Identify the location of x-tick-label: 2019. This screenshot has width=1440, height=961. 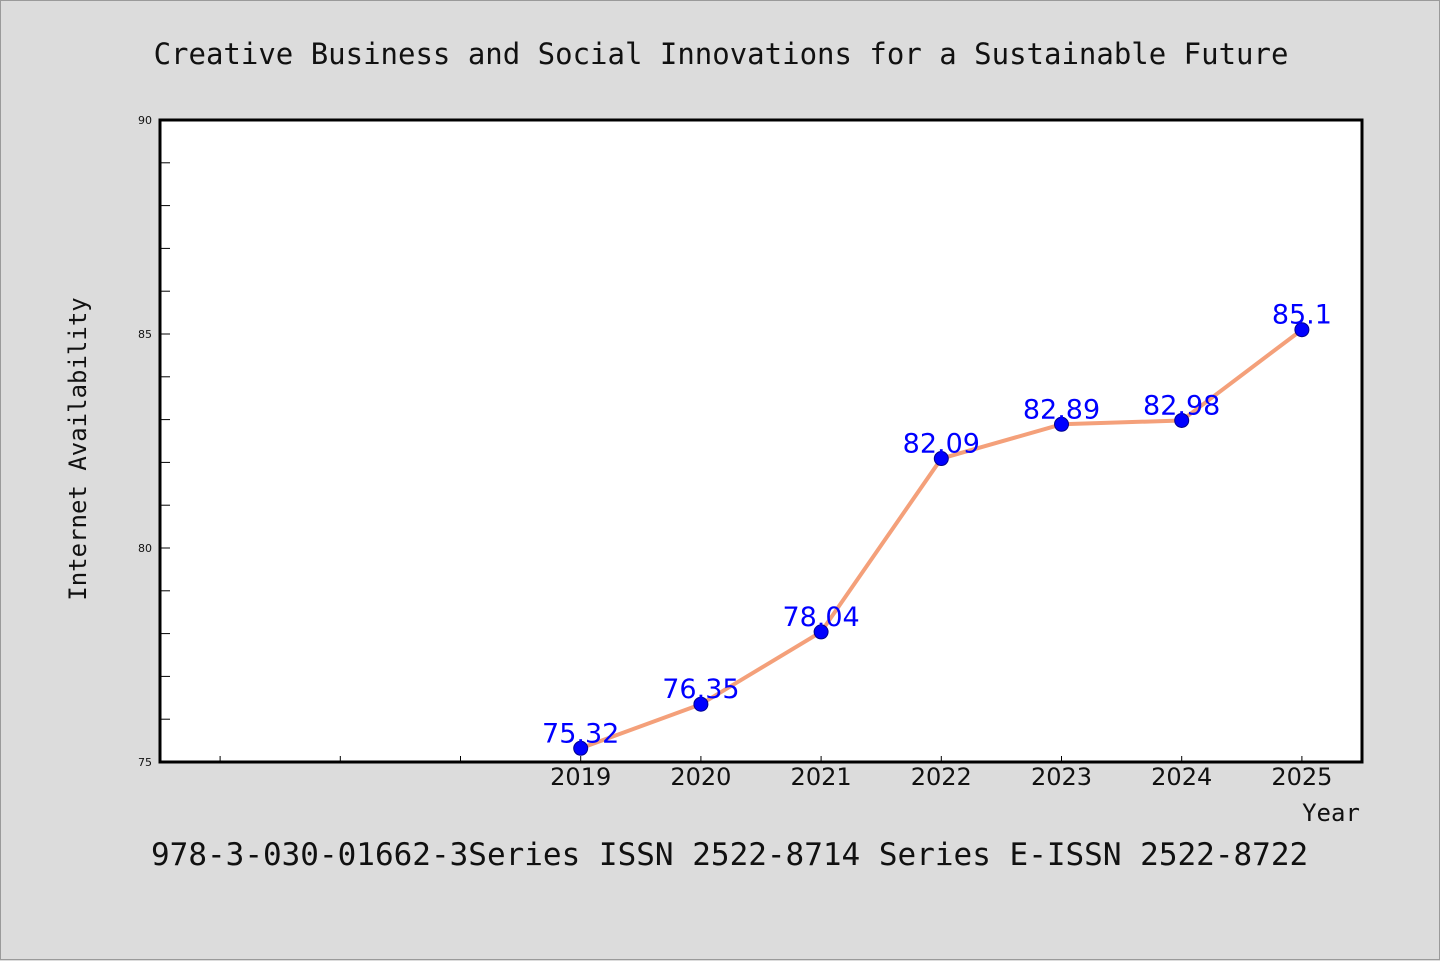
(580, 777).